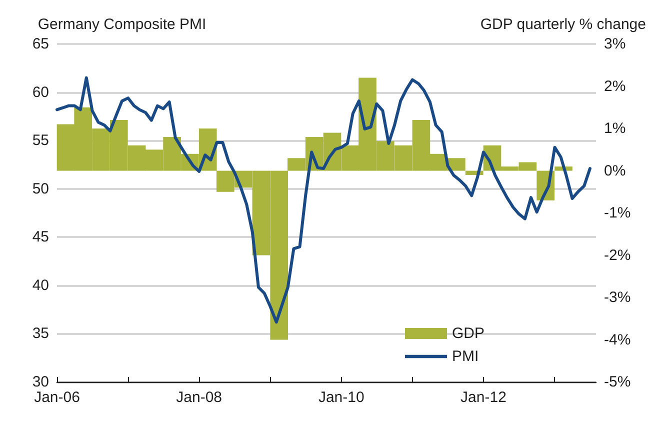 The image size is (664, 421). What do you see at coordinates (40, 382) in the screenshot?
I see `y-tick-label: 30` at bounding box center [40, 382].